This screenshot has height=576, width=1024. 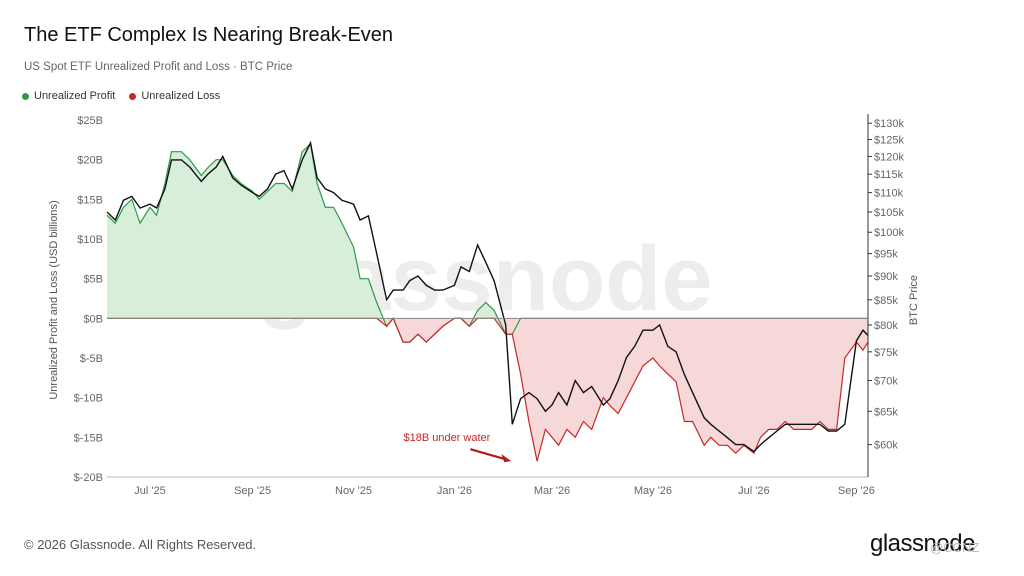 What do you see at coordinates (552, 491) in the screenshot?
I see `x-tick-label: Mar '26` at bounding box center [552, 491].